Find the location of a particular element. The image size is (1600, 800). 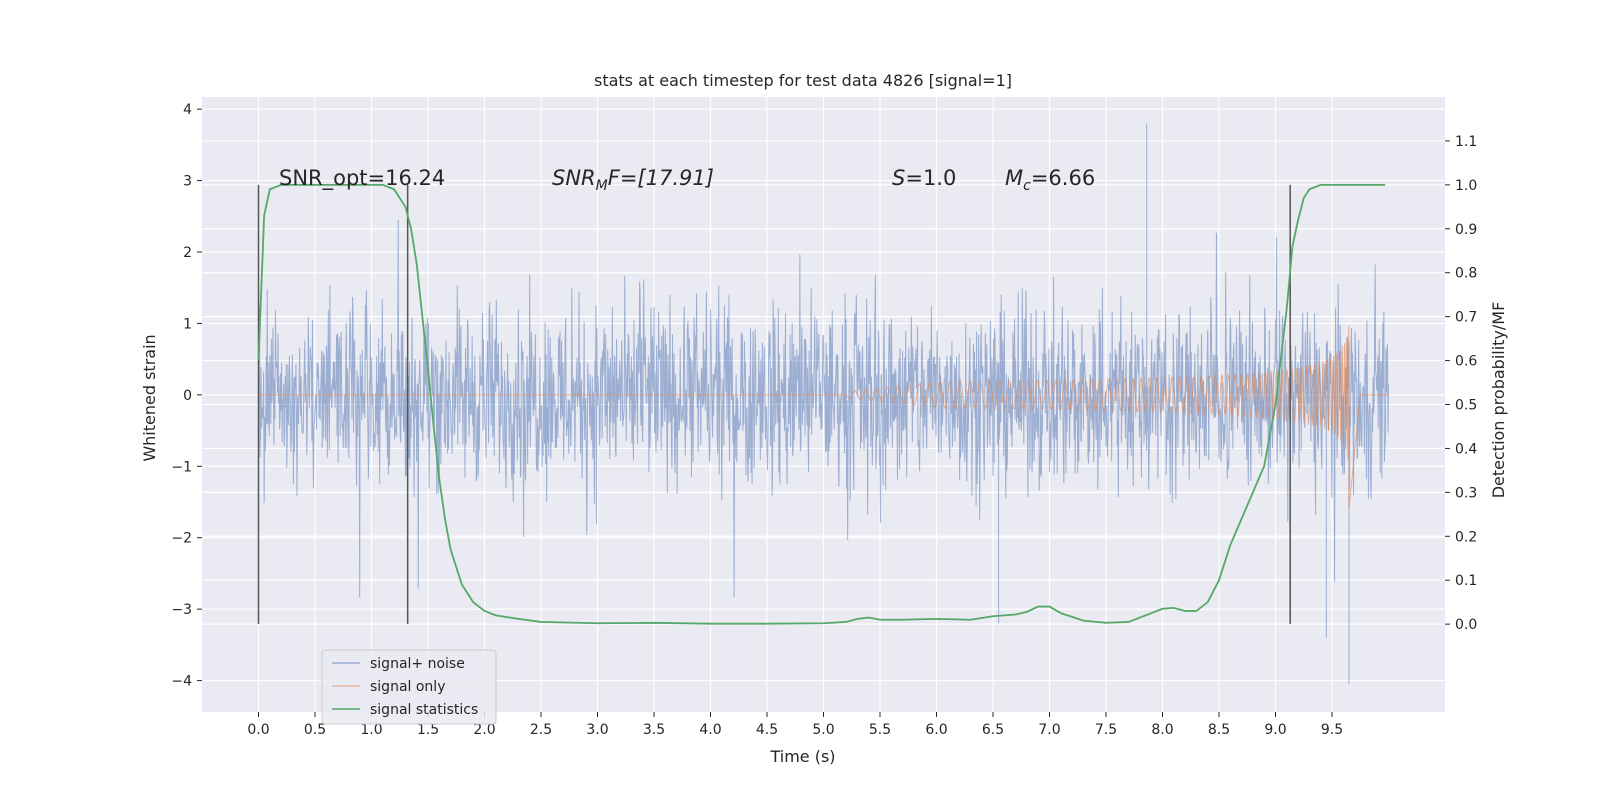

snr-mf-sub: M is located at coordinates (602, 186).